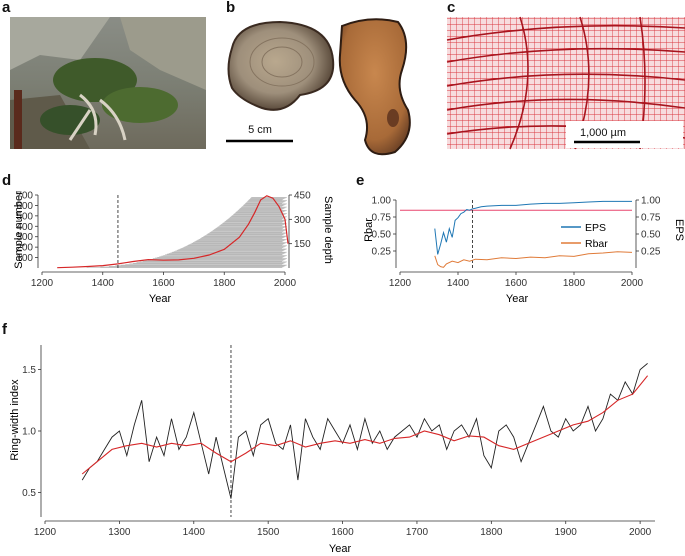  Describe the element at coordinates (365, 425) in the screenshot. I see `f-smoothed-line` at that location.